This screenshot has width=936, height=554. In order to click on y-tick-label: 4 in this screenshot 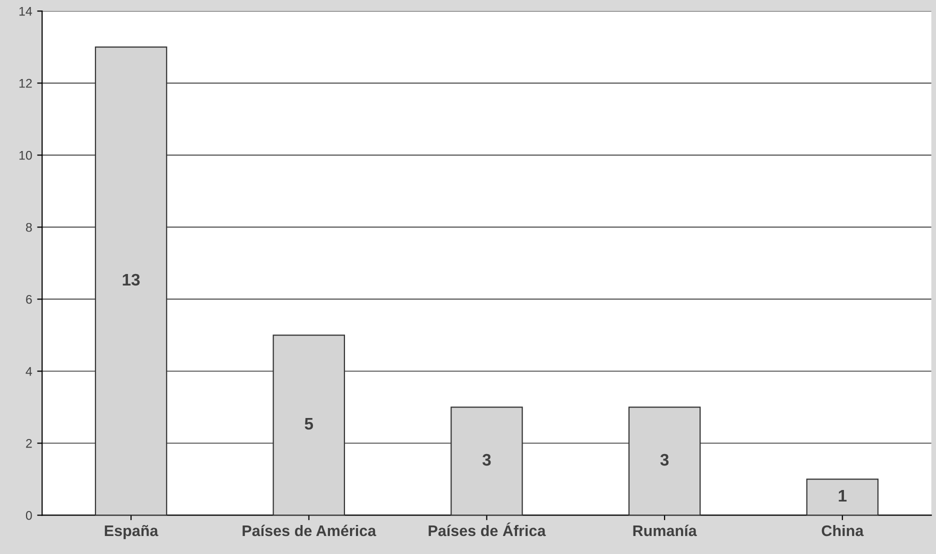, I will do `click(29, 371)`.